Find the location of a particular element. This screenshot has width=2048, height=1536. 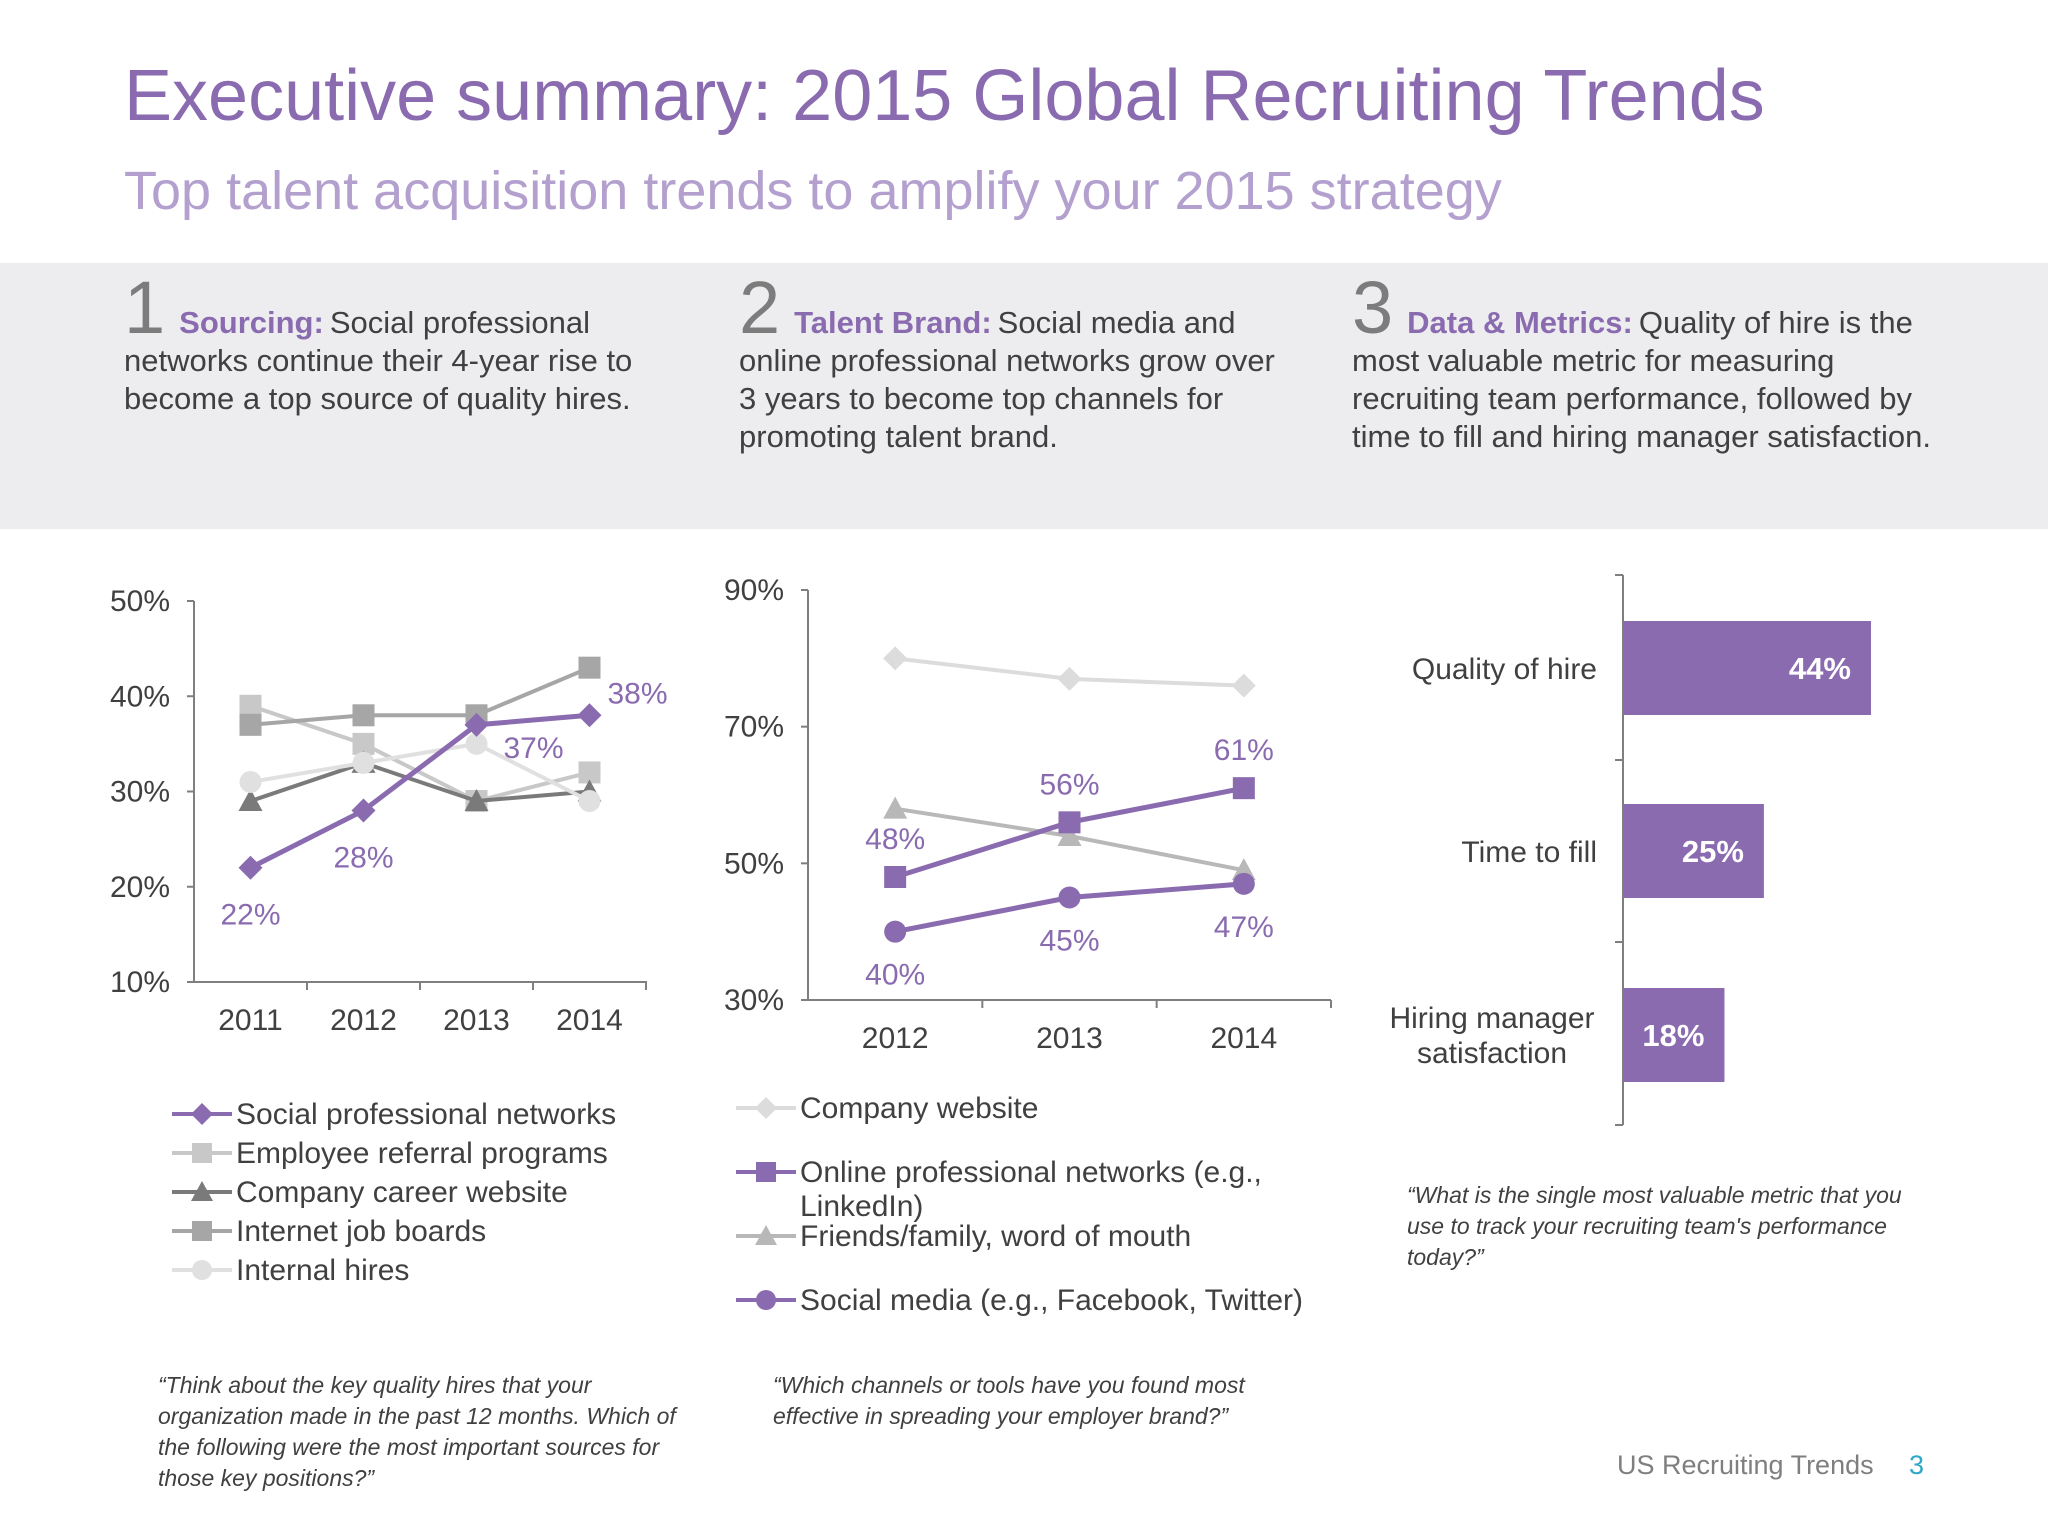

legend-label: Internal hires is located at coordinates (322, 1270).